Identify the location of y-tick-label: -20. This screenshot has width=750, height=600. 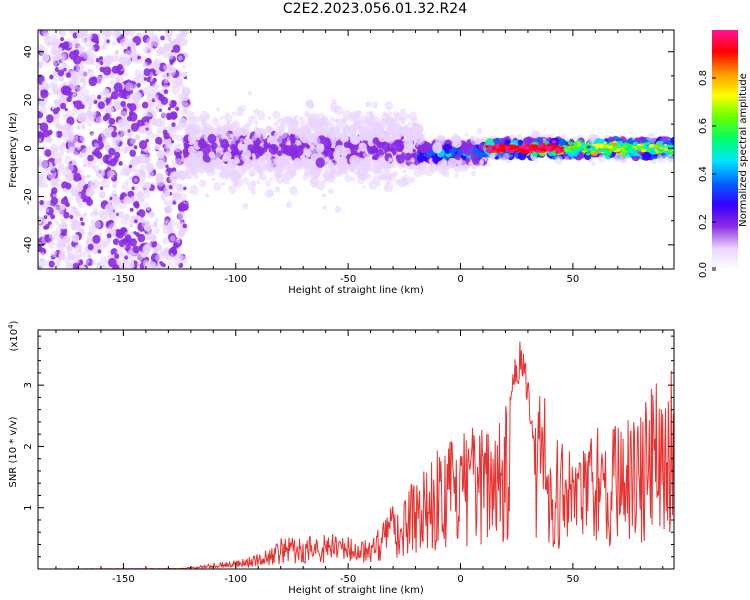
(28, 196).